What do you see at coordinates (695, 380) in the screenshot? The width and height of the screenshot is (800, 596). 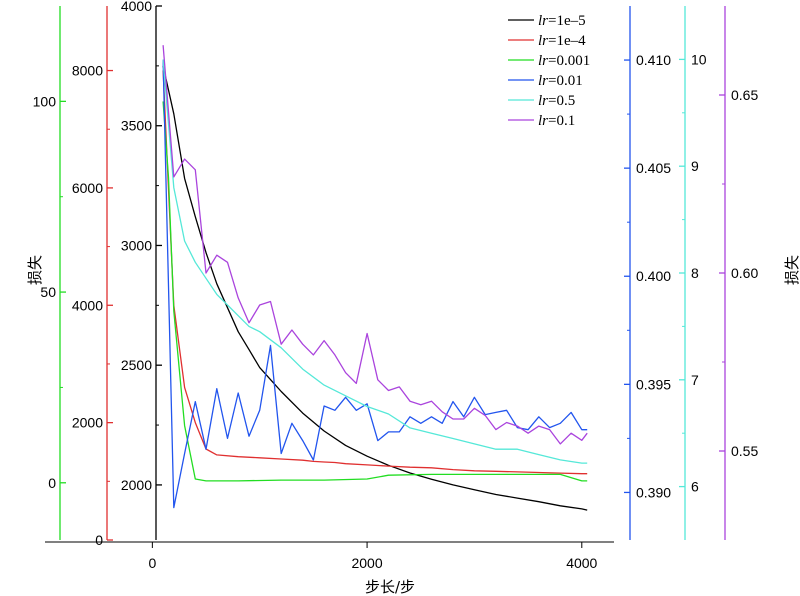 I see `cyan-tick-label: 7` at bounding box center [695, 380].